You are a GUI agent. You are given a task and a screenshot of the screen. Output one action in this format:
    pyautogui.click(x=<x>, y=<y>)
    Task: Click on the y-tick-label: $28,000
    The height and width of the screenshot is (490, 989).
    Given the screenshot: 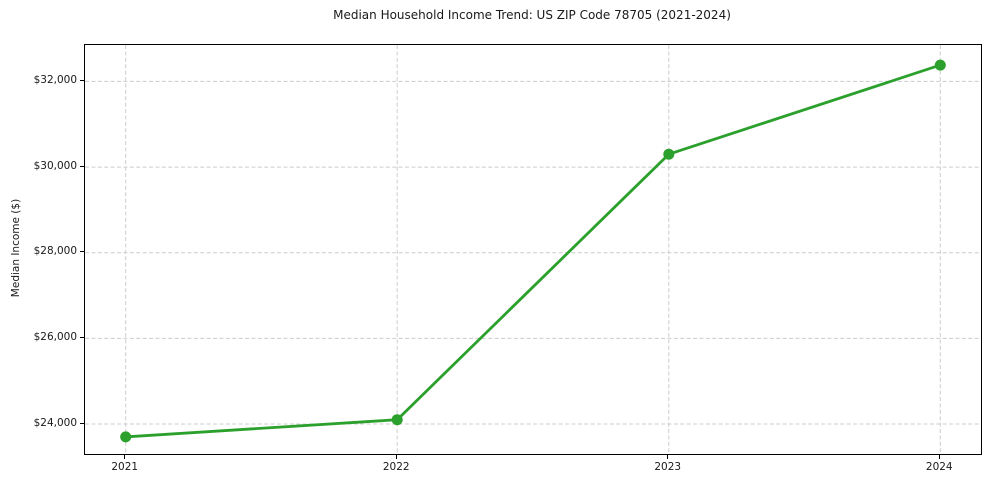 What is the action you would take?
    pyautogui.click(x=55, y=251)
    